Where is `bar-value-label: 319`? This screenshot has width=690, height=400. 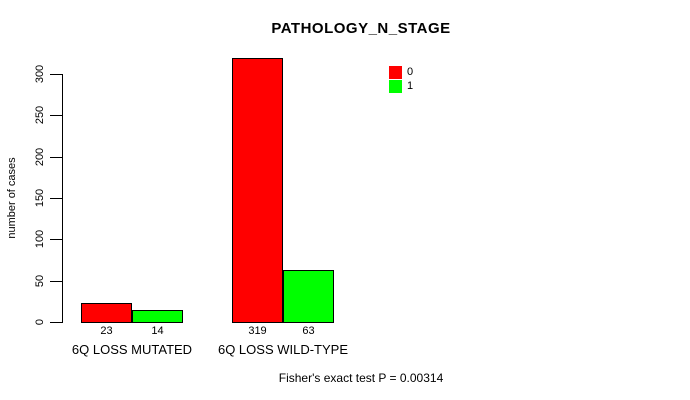 bar-value-label: 319 is located at coordinates (257, 331).